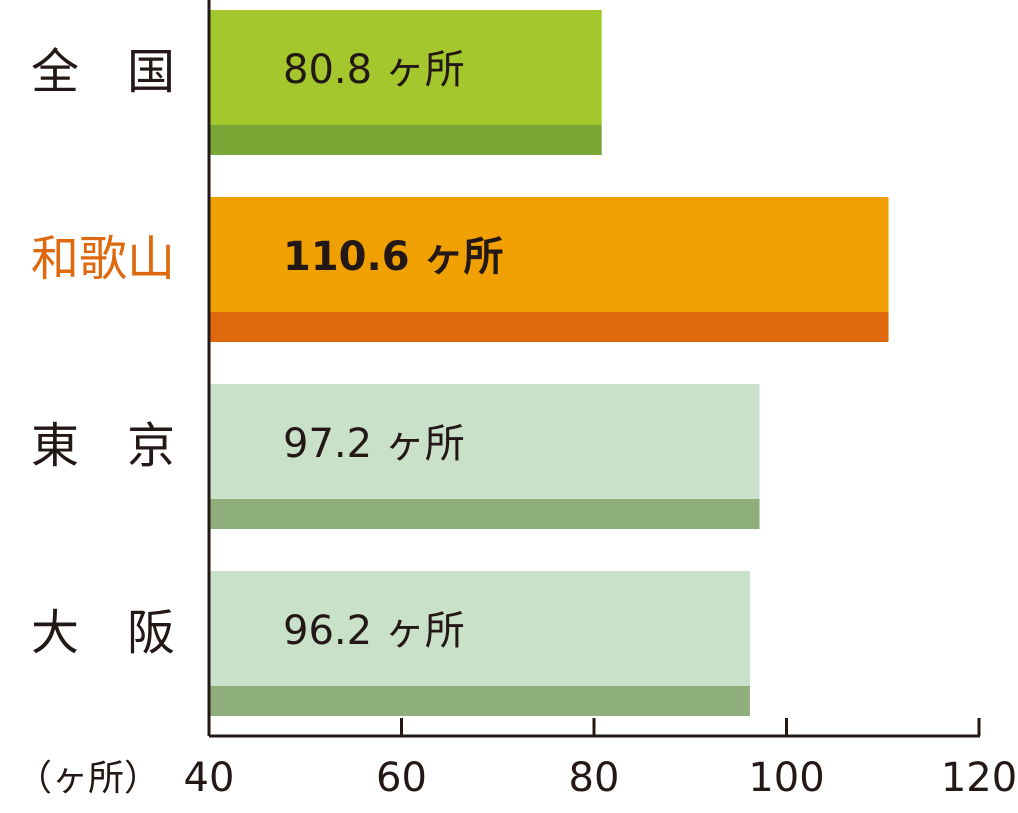 The width and height of the screenshot is (1018, 813). What do you see at coordinates (103, 633) in the screenshot?
I see `category-label: 大 阪` at bounding box center [103, 633].